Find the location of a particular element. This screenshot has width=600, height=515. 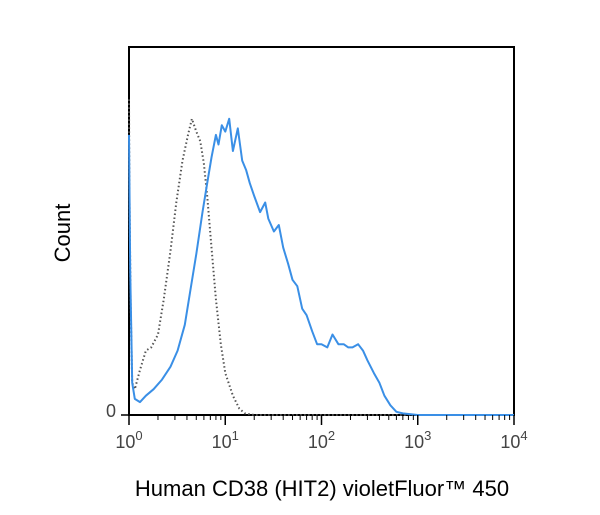

x-axis-ticks: 10⁰ 10¹ 10² 10³ 10⁴ is located at coordinates (321, 433).